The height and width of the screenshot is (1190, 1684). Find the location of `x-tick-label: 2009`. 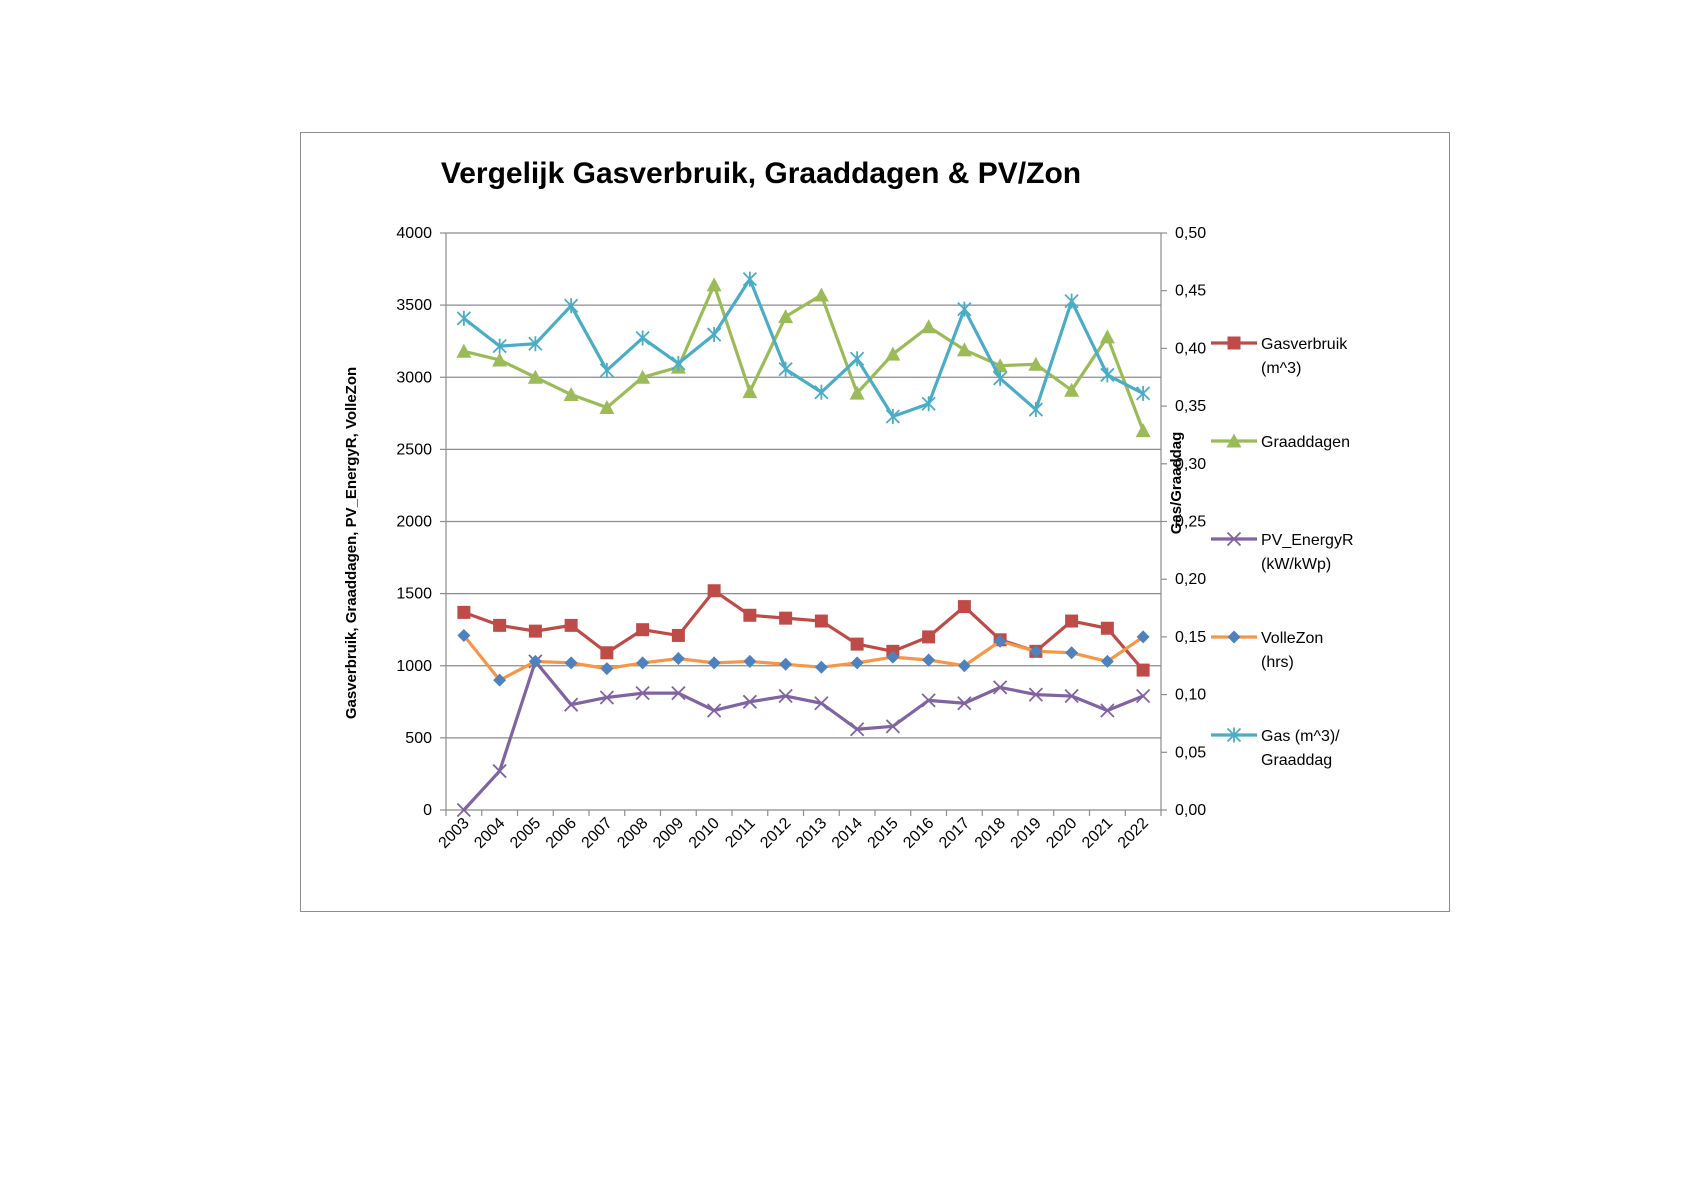

x-tick-label: 2009 is located at coordinates (668, 833).